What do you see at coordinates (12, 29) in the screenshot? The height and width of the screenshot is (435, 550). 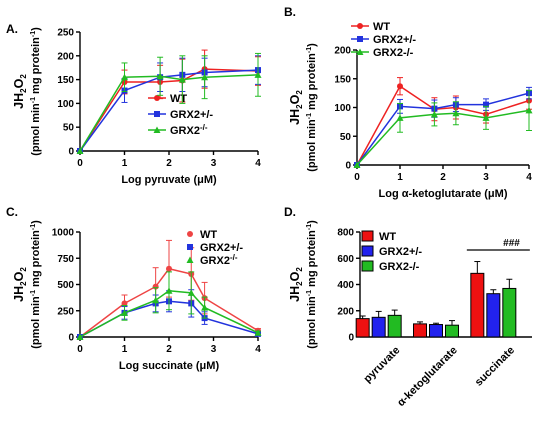 I see `panel-letter: A.` at bounding box center [12, 29].